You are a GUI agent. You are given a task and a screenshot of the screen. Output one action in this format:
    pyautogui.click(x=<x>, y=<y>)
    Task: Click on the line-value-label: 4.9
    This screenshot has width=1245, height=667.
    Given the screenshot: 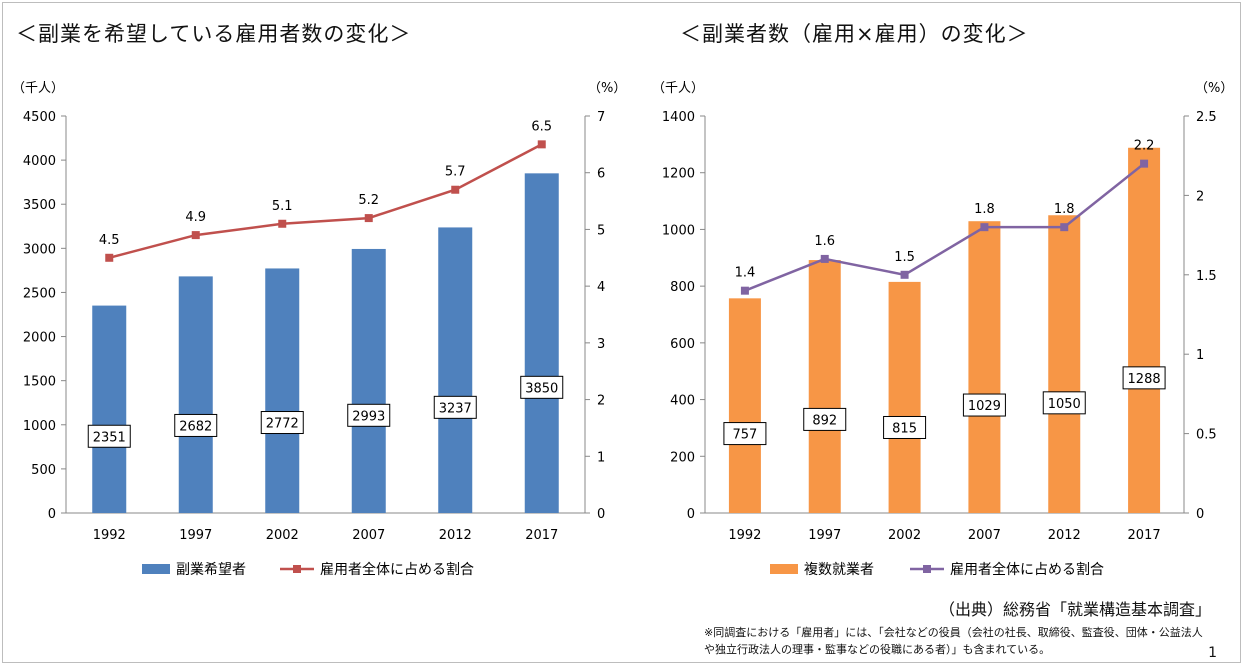 What is the action you would take?
    pyautogui.click(x=195, y=217)
    